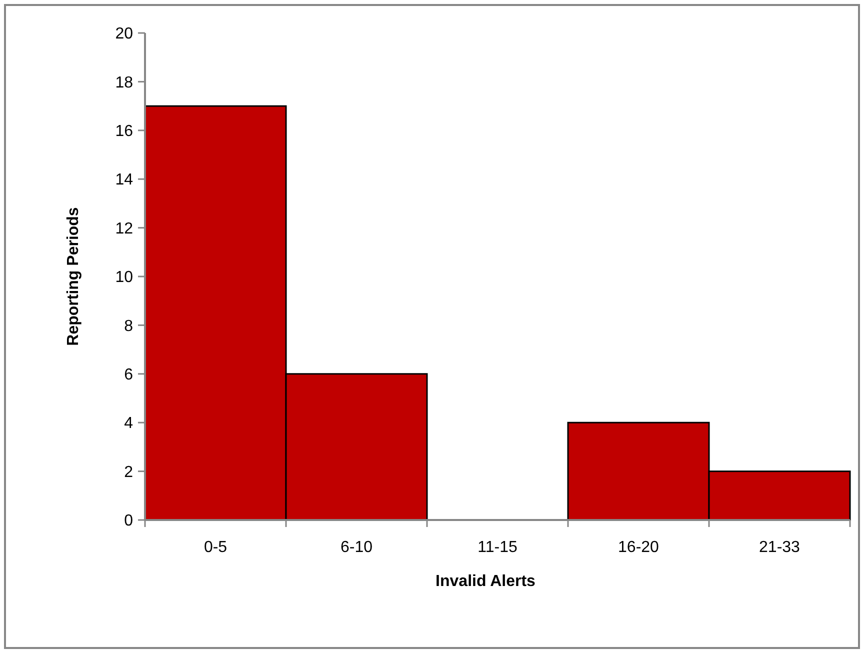 Image resolution: width=864 pixels, height=659 pixels. Describe the element at coordinates (129, 423) in the screenshot. I see `y-tick-label: 4` at that location.